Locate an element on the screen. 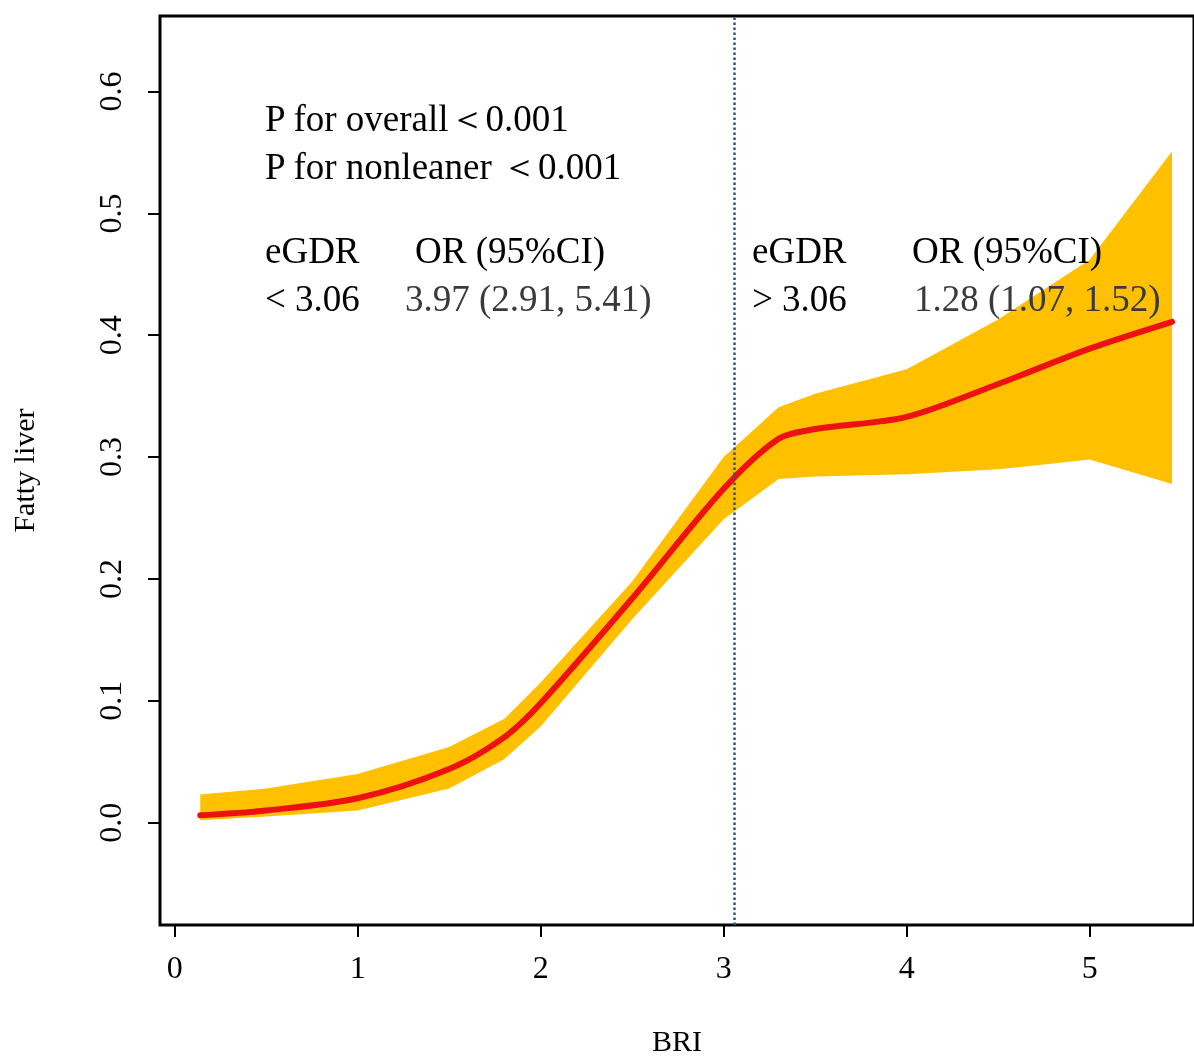 The image size is (1194, 1060). annotation: 3.97 (2.91, 5.41) is located at coordinates (528, 299).